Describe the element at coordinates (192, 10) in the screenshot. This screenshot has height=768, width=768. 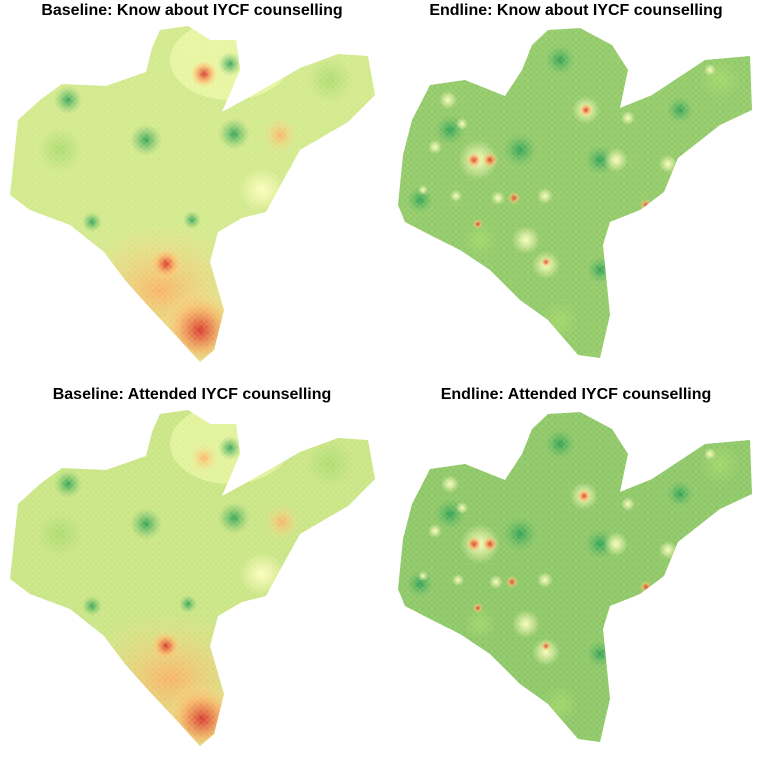
I see `panel-title: Baseline: Know about IYCF counselling` at that location.